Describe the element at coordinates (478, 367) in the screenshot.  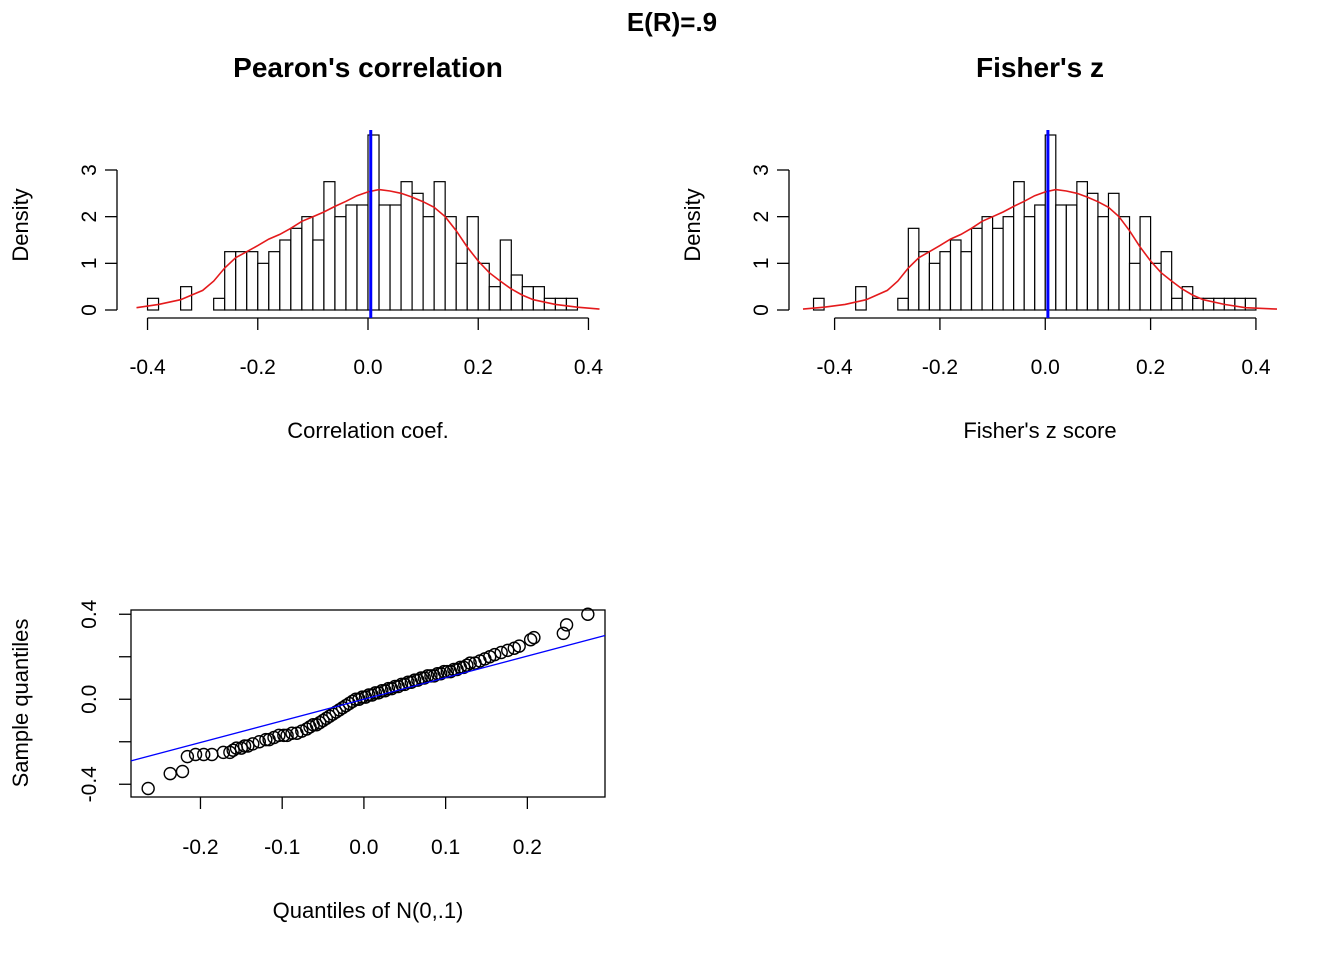
I see `pearson-x-tick-label: 0.2` at that location.